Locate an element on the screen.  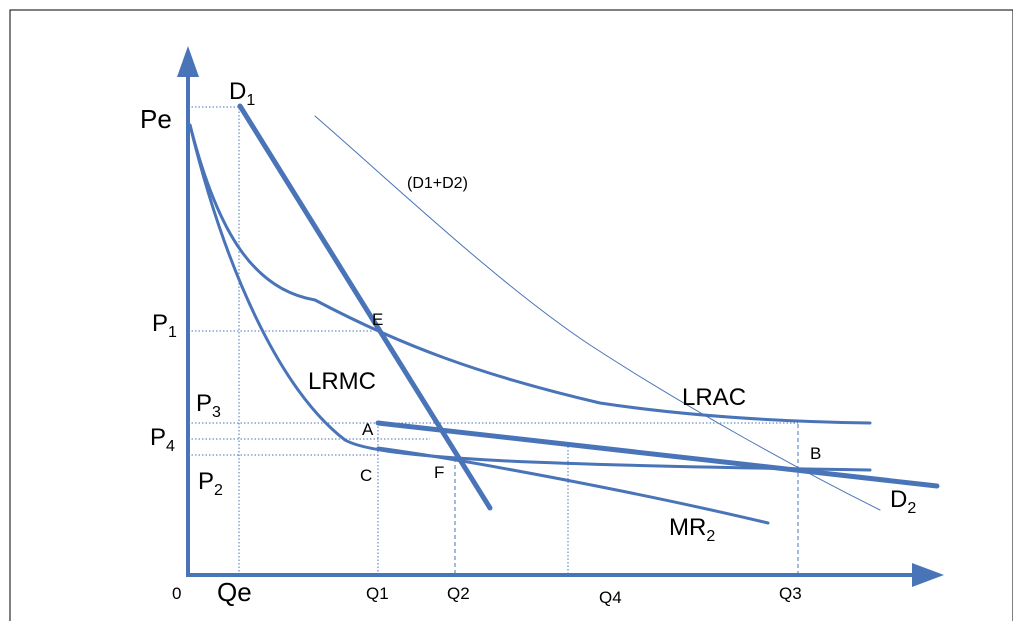
label-qe: Qe is located at coordinates (234, 592).